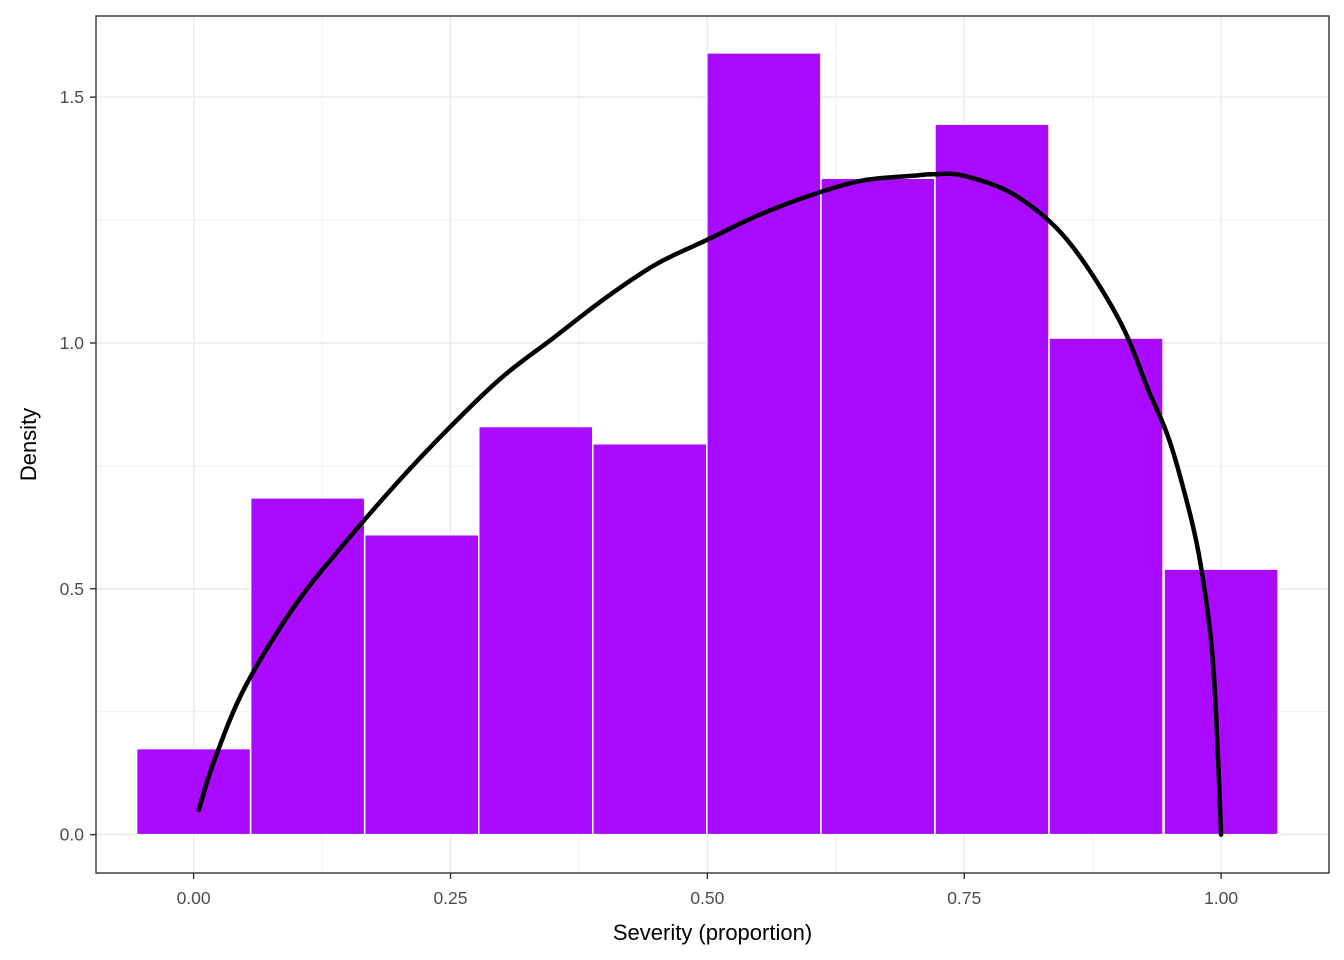 The image size is (1344, 960). What do you see at coordinates (28, 444) in the screenshot?
I see `y-axis-title: Density` at bounding box center [28, 444].